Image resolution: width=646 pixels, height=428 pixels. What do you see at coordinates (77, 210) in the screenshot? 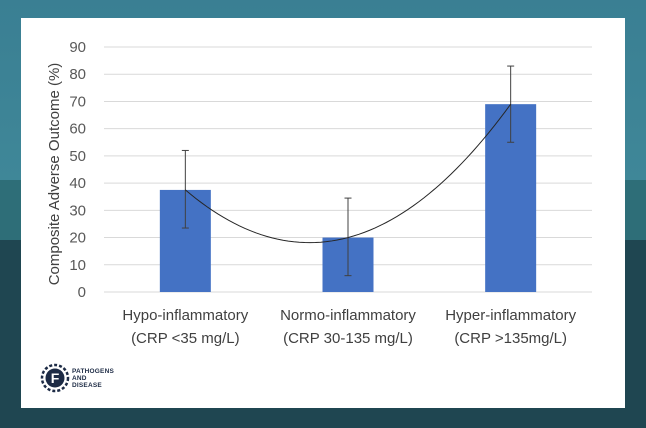
I see `y-tick-label: 30` at bounding box center [77, 210].